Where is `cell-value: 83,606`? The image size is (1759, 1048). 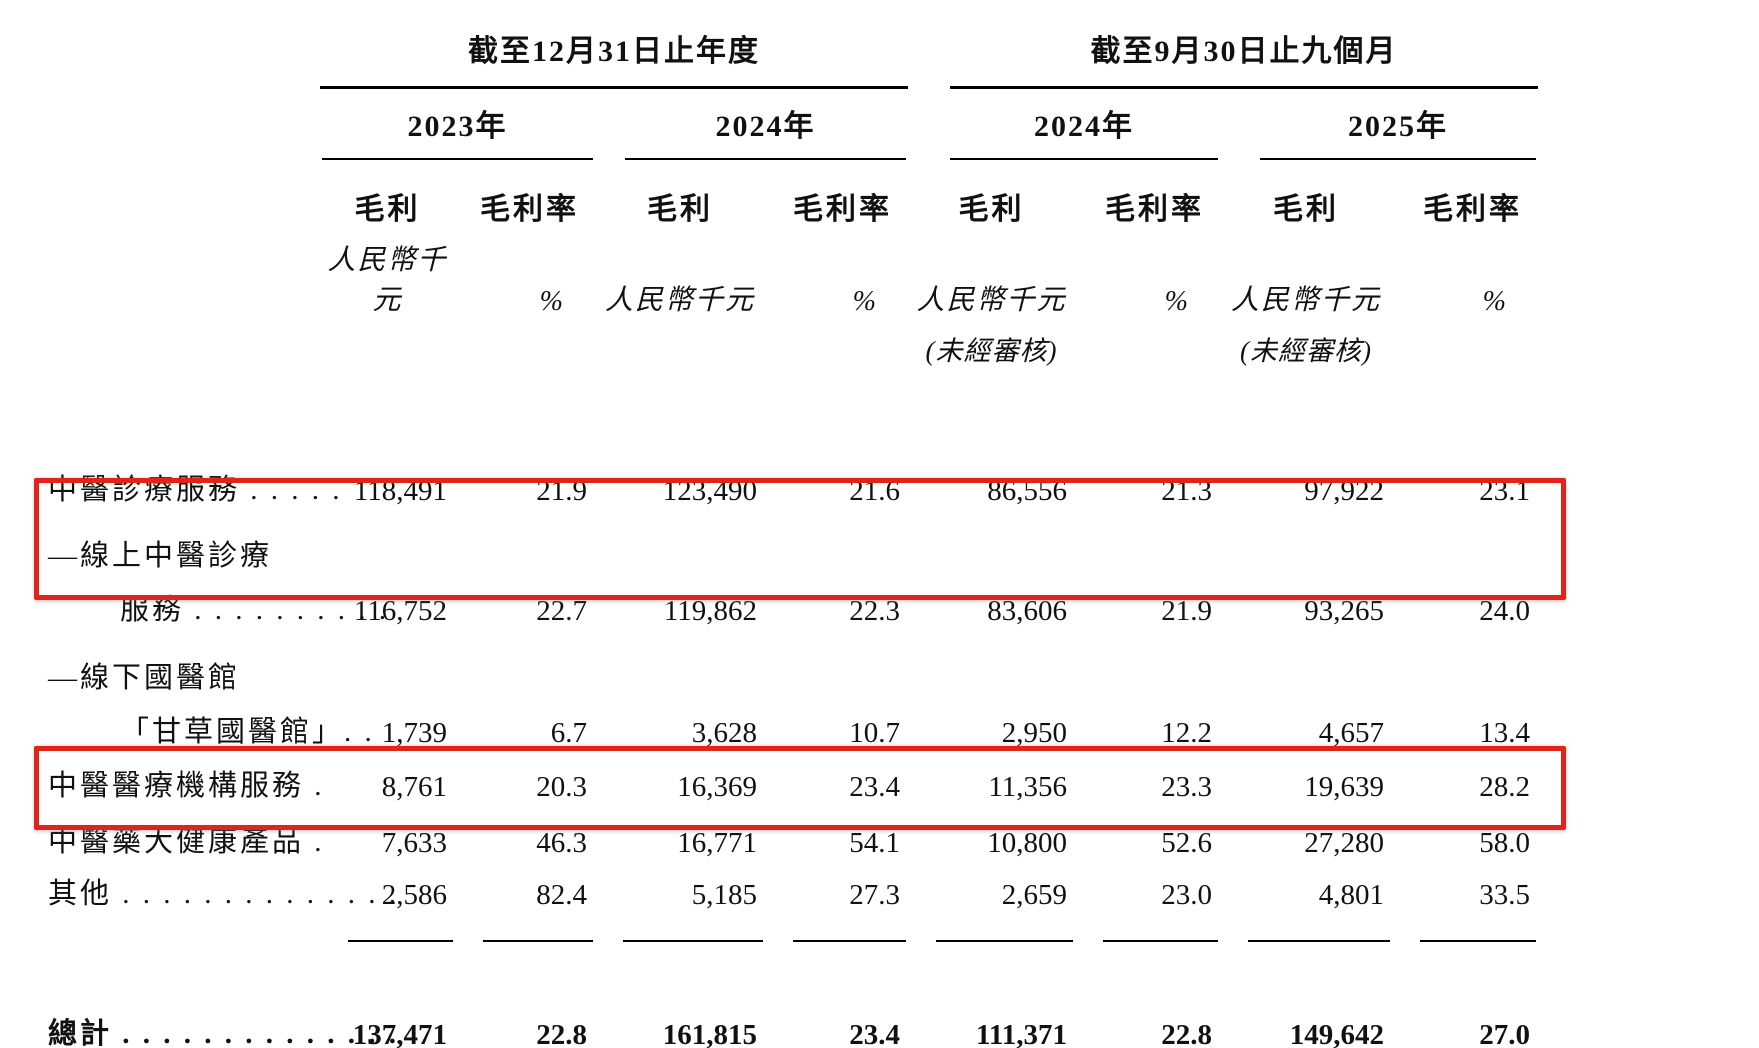
cell-value: 83,606 is located at coordinates (1027, 611).